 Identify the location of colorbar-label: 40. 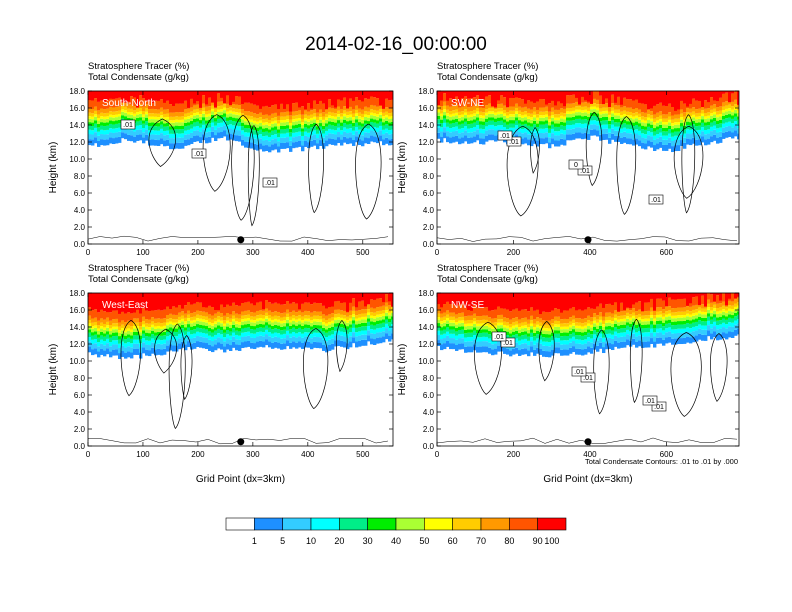
(396, 541).